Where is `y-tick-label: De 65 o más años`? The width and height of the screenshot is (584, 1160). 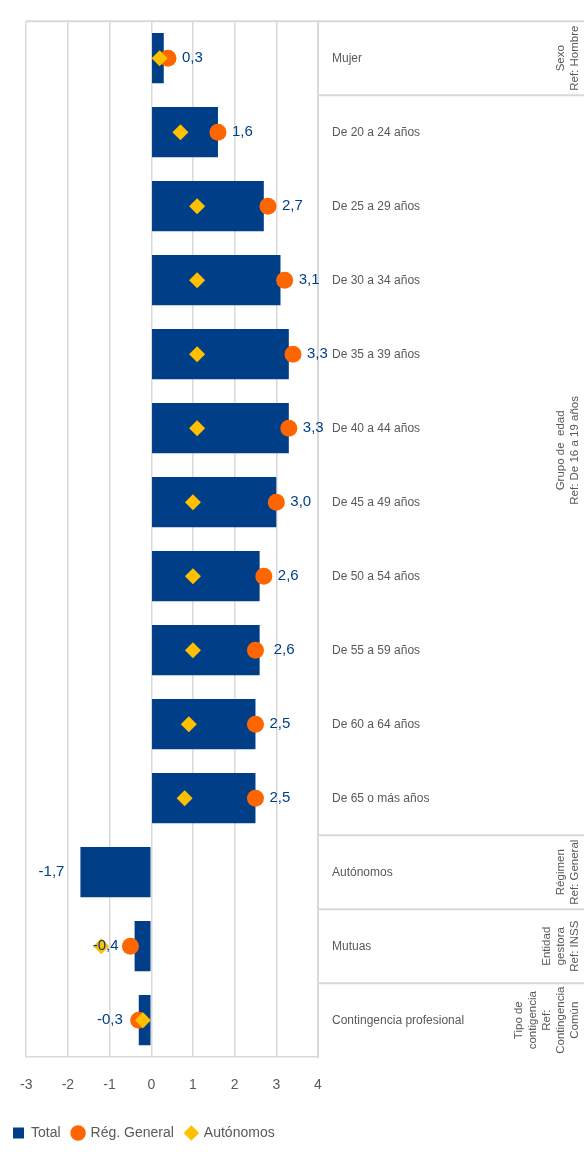
y-tick-label: De 65 o más años is located at coordinates (381, 797).